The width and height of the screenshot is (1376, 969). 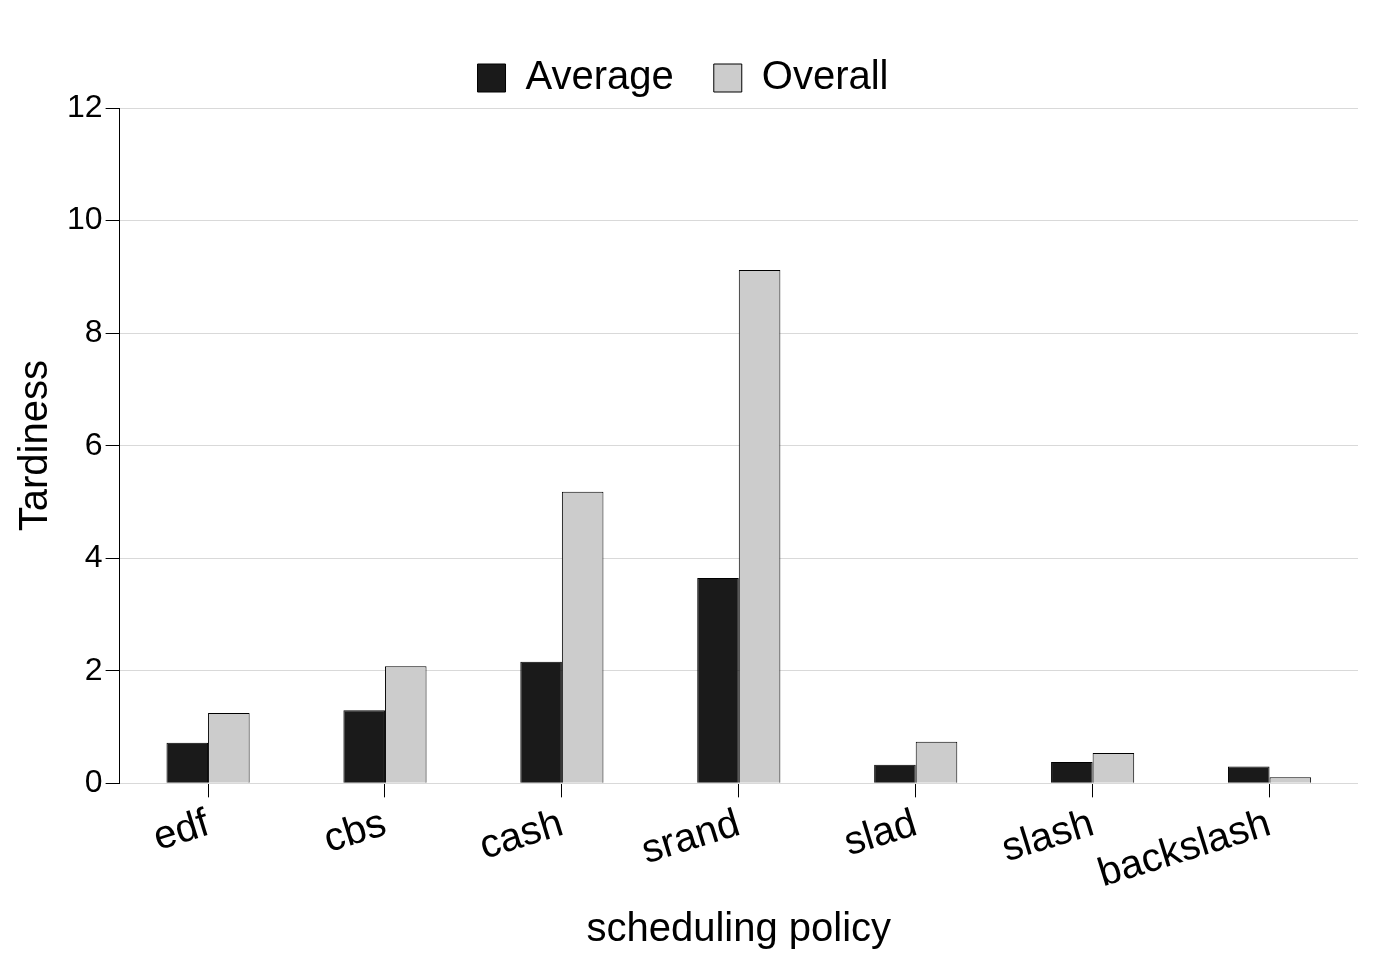 I want to click on x-tick-label: edf, so click(x=181, y=828).